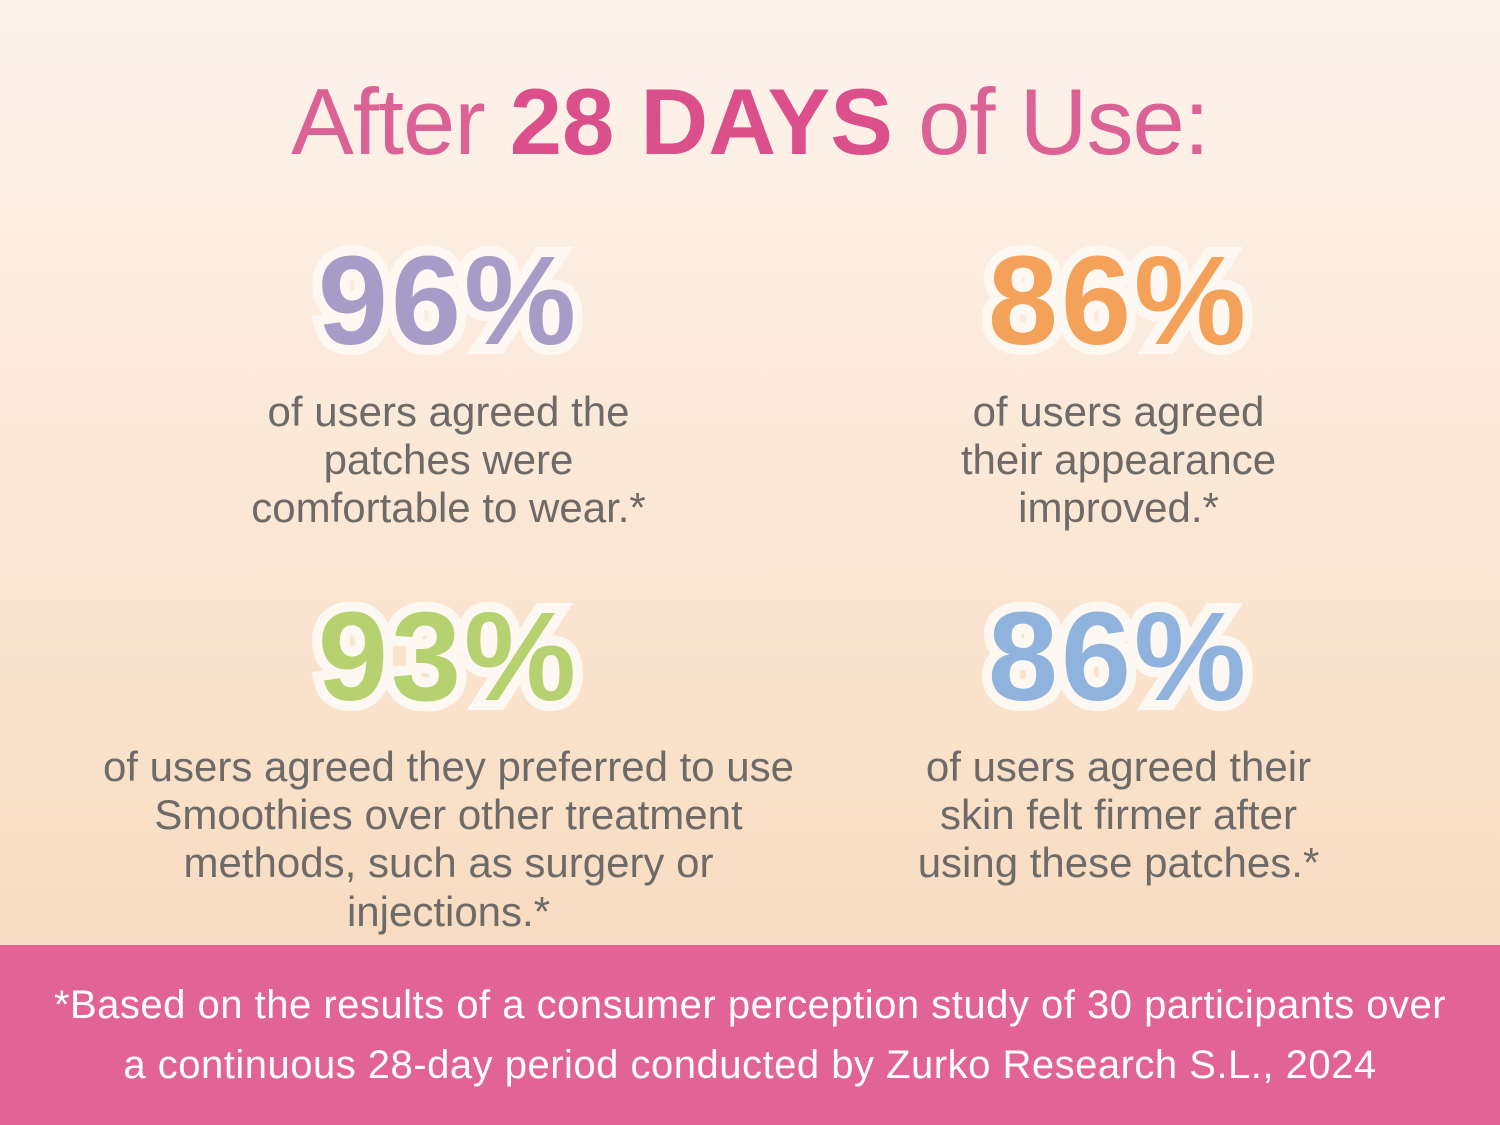 The image size is (1500, 1125). I want to click on description-line: comfortable to wear.*, so click(448, 508).